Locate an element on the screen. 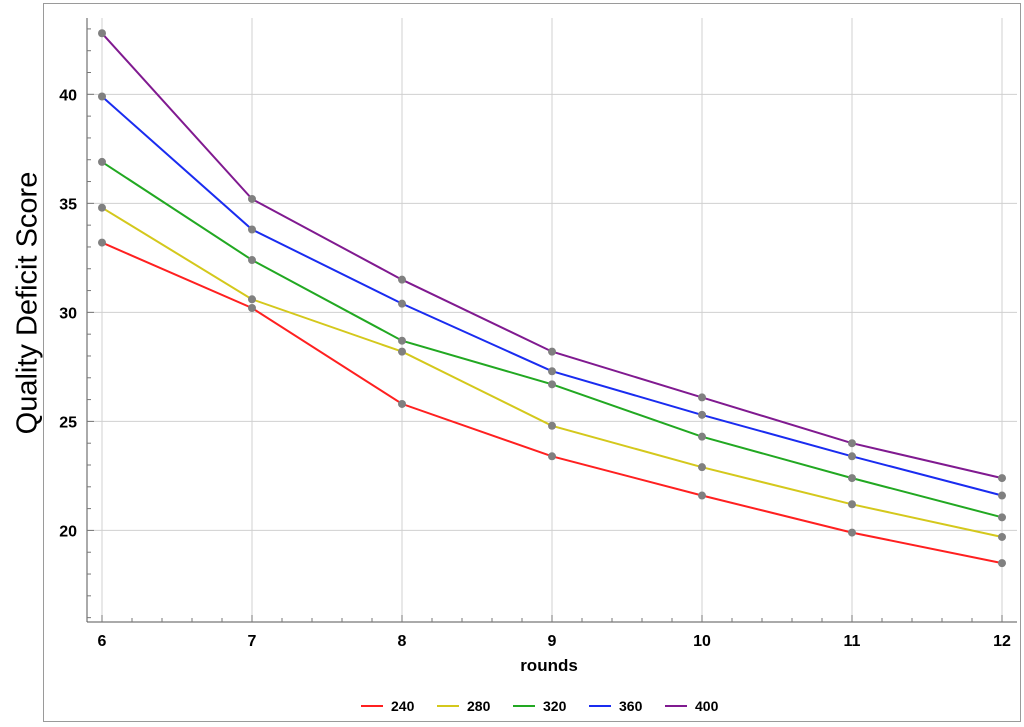  y-tick-label: 35 is located at coordinates (68, 204).